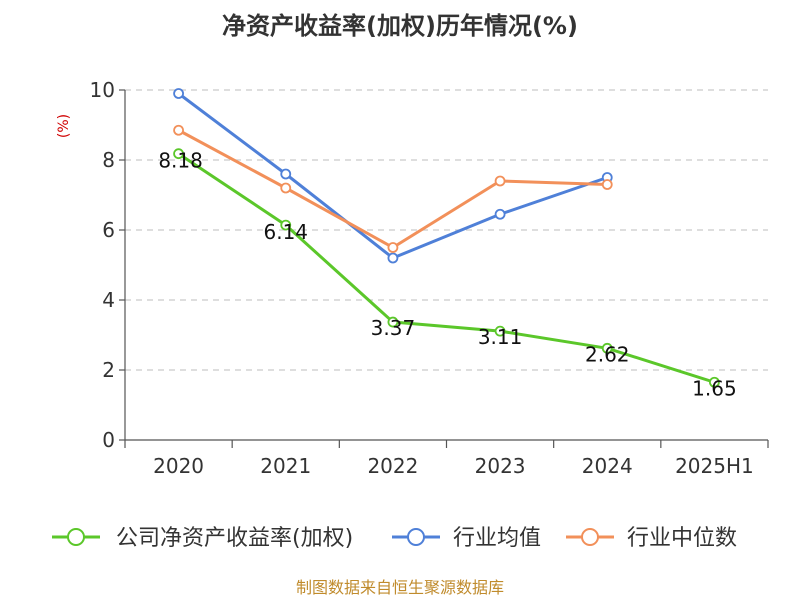 The image size is (800, 600). I want to click on data-point-0-2025H1, so click(714, 382).